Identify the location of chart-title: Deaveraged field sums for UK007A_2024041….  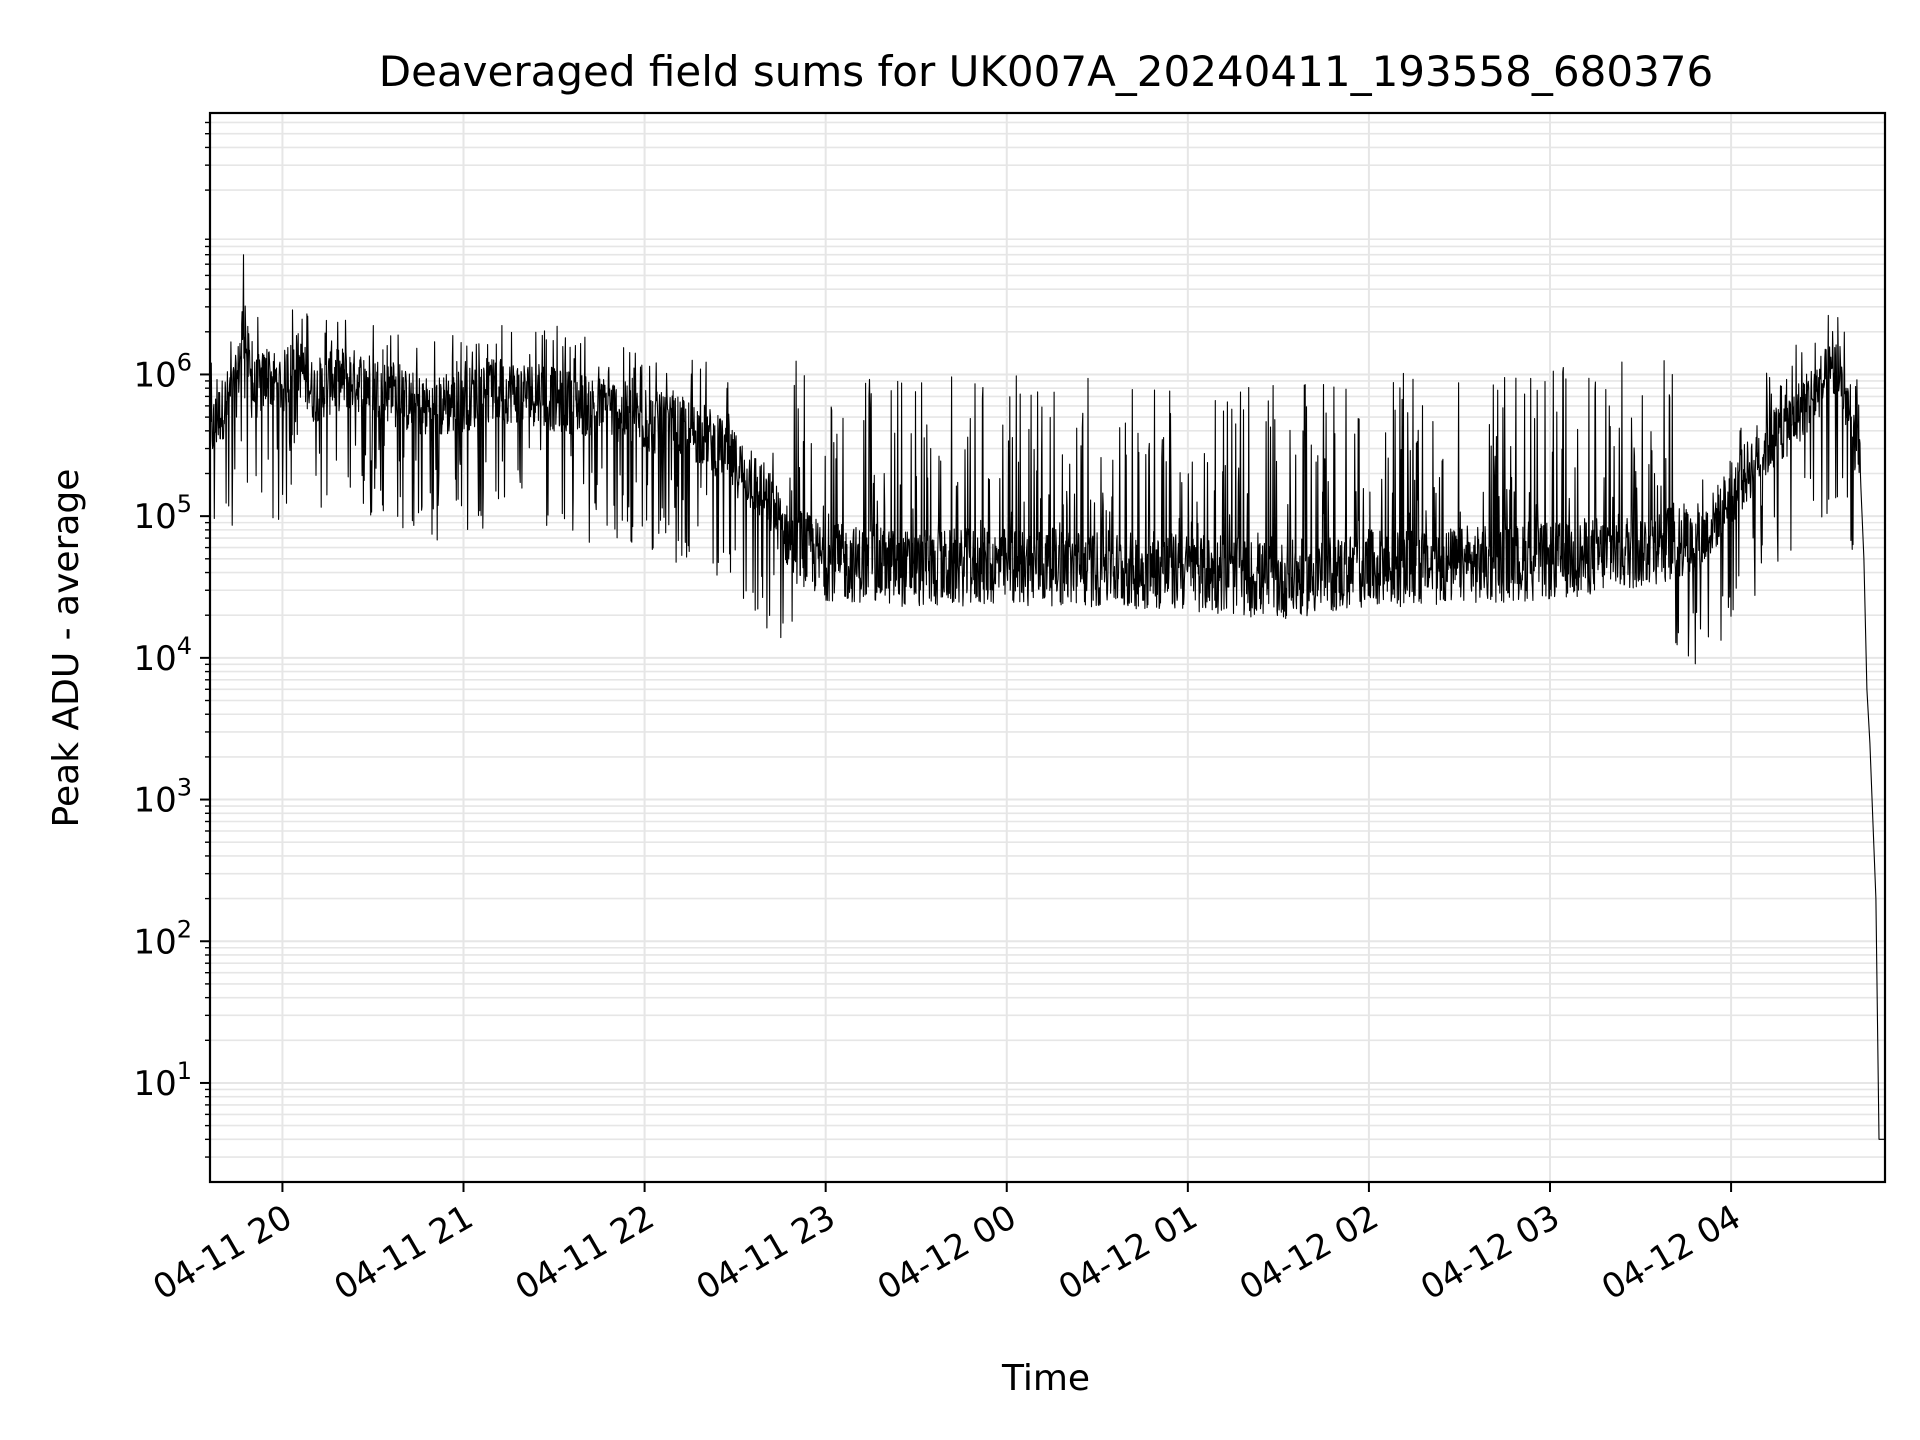
(1046, 71).